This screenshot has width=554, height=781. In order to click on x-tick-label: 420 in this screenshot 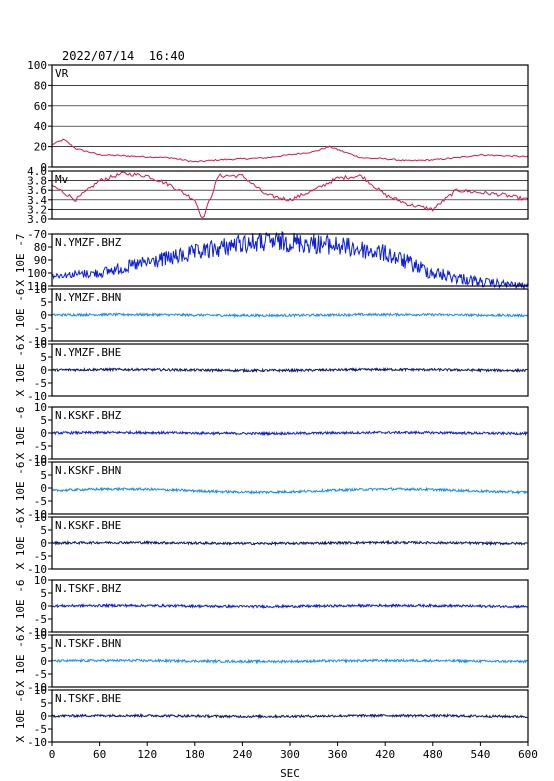, I will do `click(385, 754)`.